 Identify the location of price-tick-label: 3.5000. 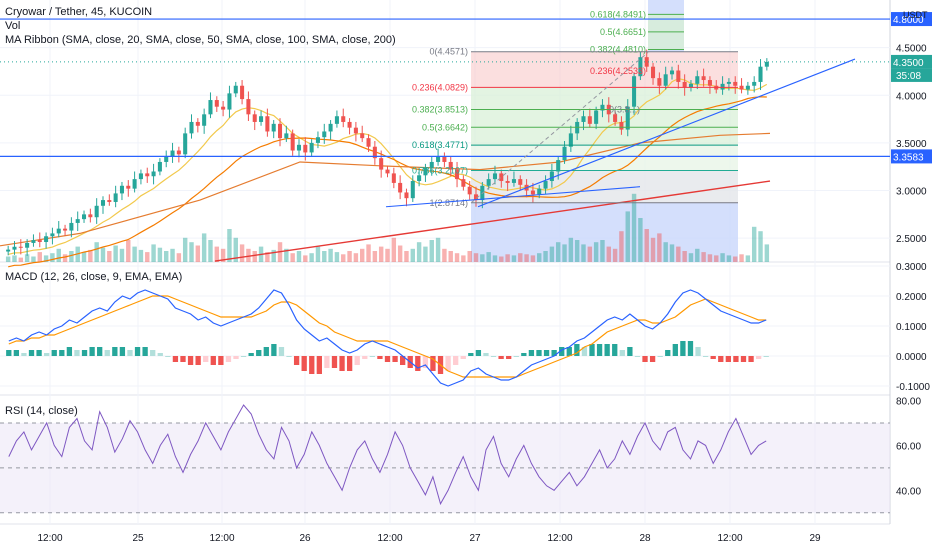
(911, 144).